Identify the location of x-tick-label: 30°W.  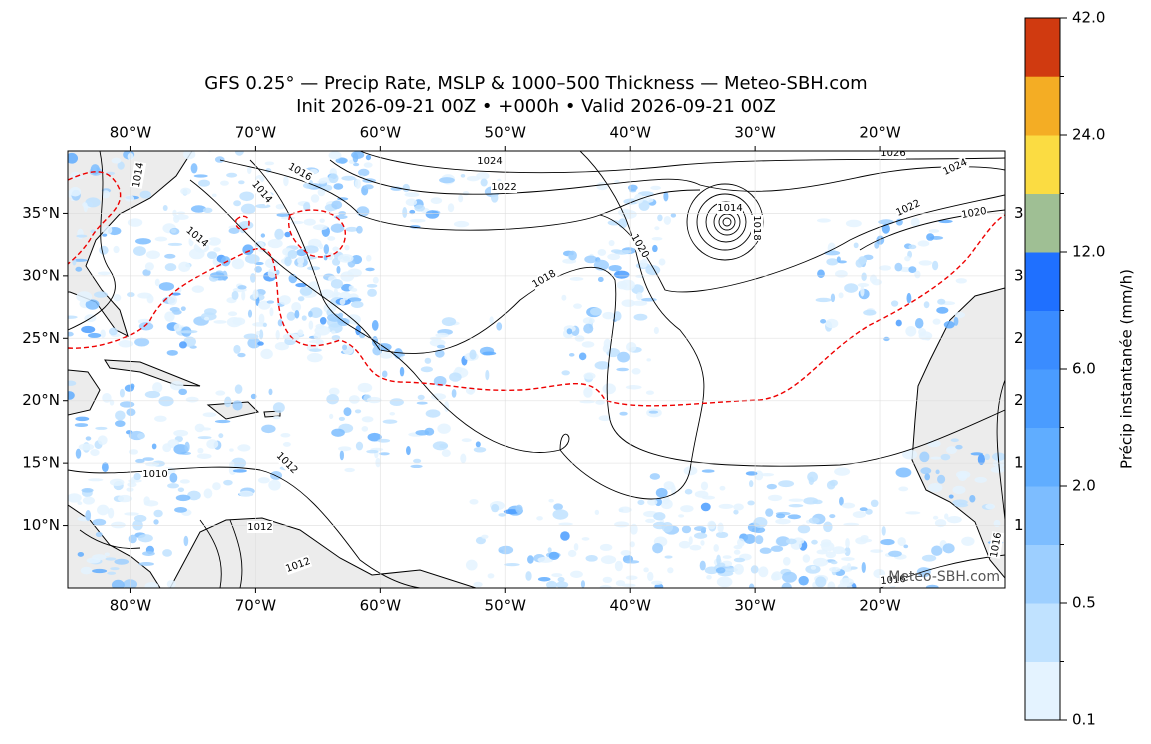
(755, 606).